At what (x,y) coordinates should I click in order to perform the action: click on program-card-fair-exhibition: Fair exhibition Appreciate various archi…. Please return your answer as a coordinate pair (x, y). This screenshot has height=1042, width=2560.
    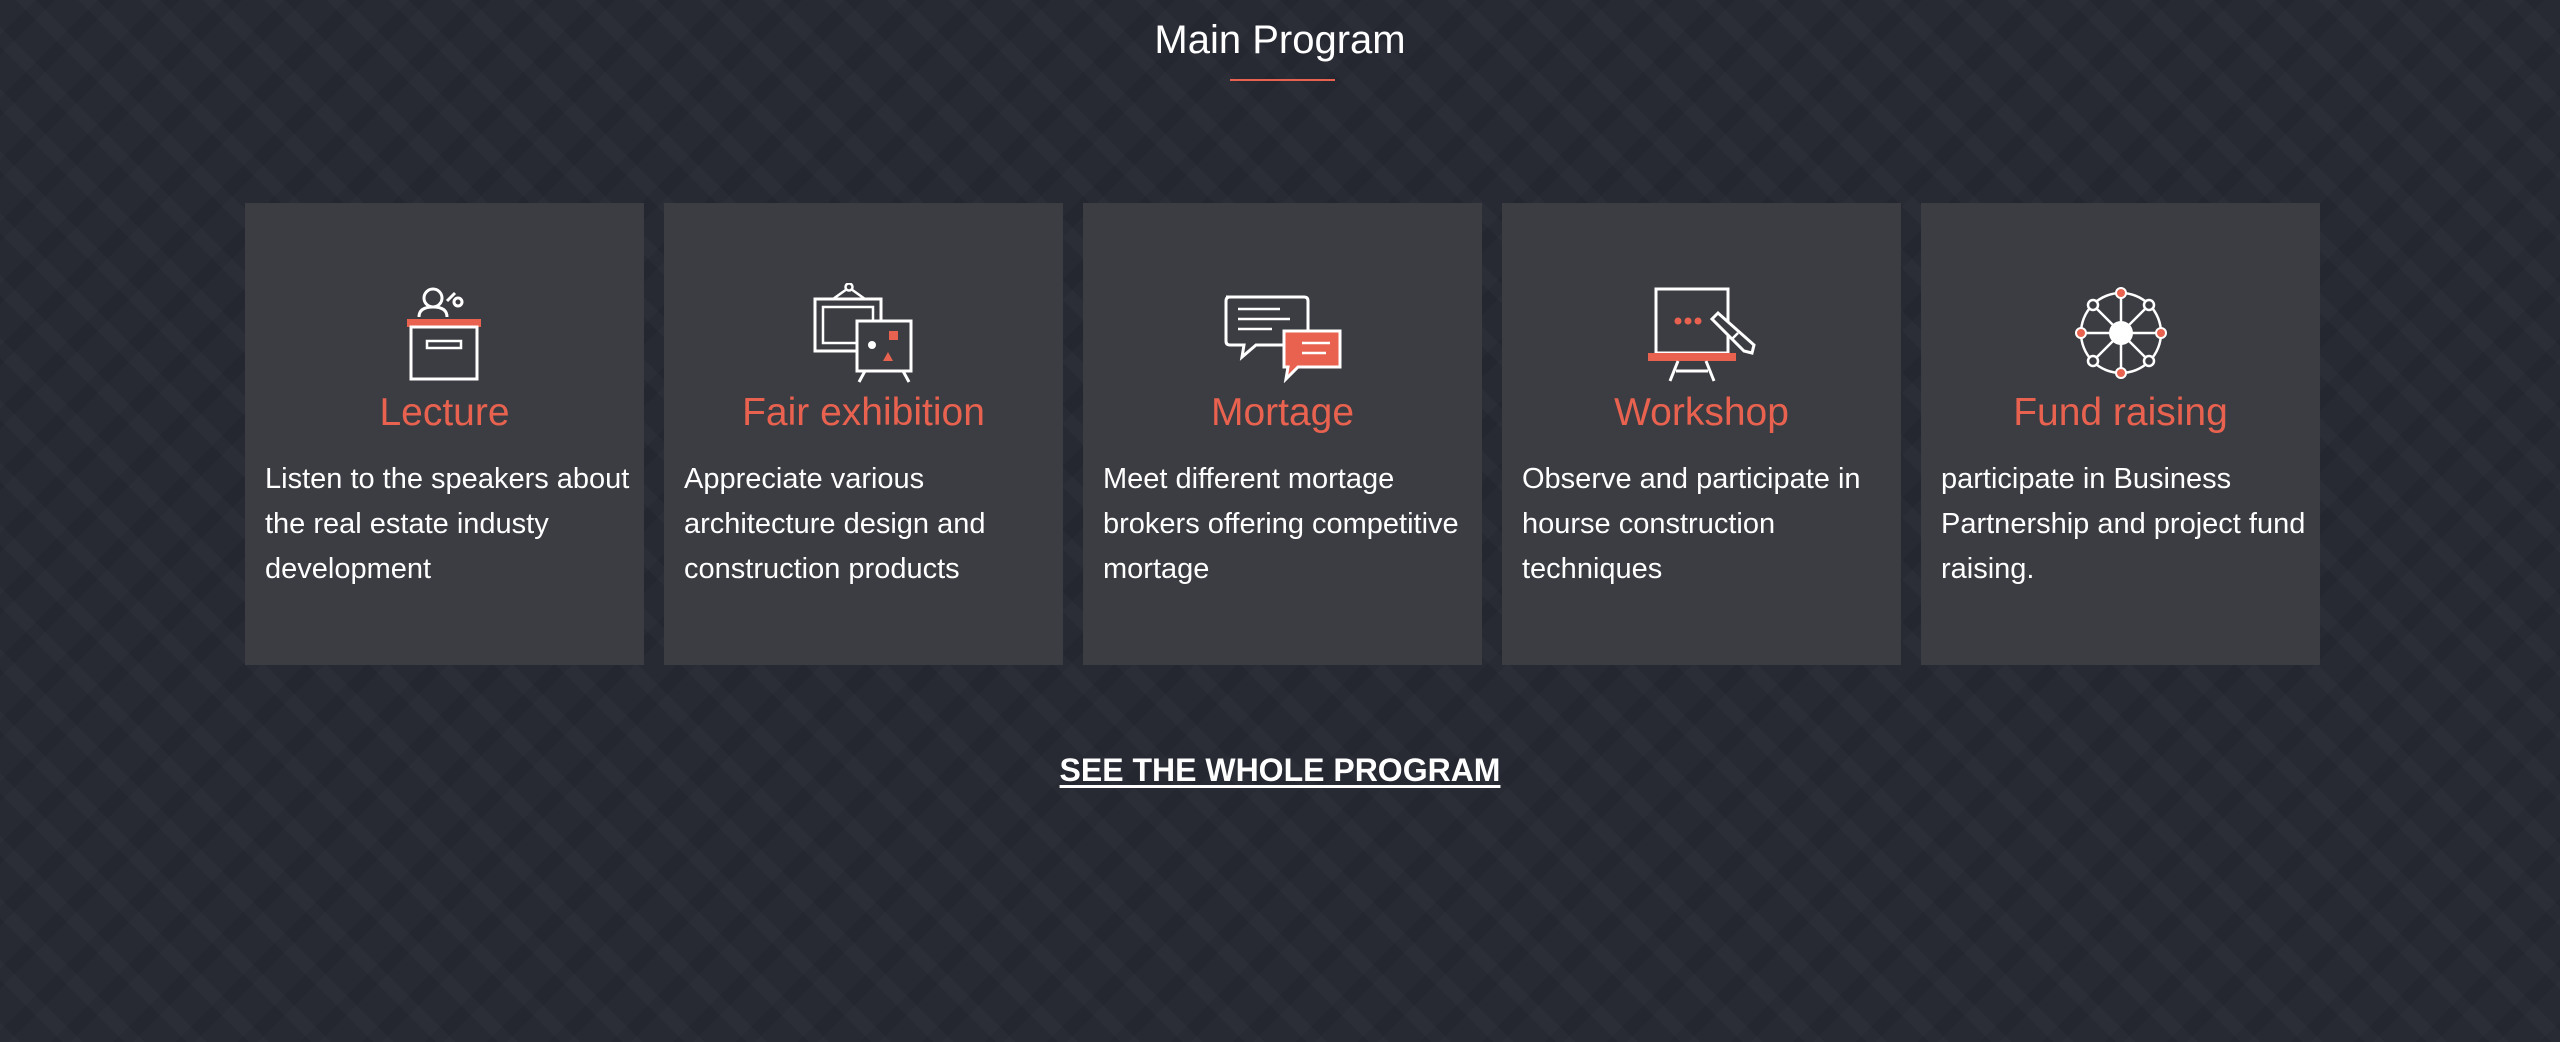
    Looking at the image, I should click on (863, 434).